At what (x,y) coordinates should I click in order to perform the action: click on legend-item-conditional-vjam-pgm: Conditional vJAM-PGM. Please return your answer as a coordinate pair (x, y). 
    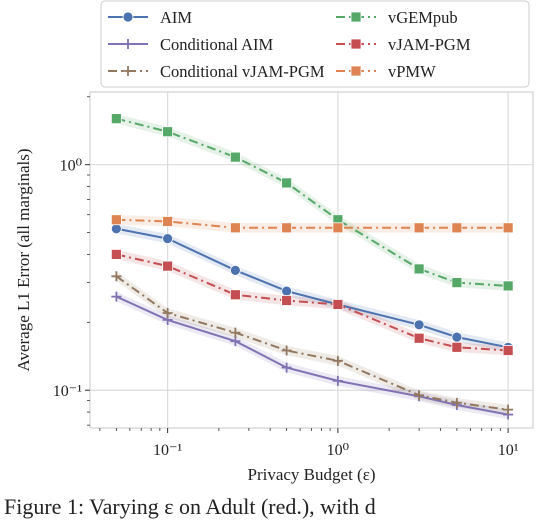
    Looking at the image, I should click on (216, 71).